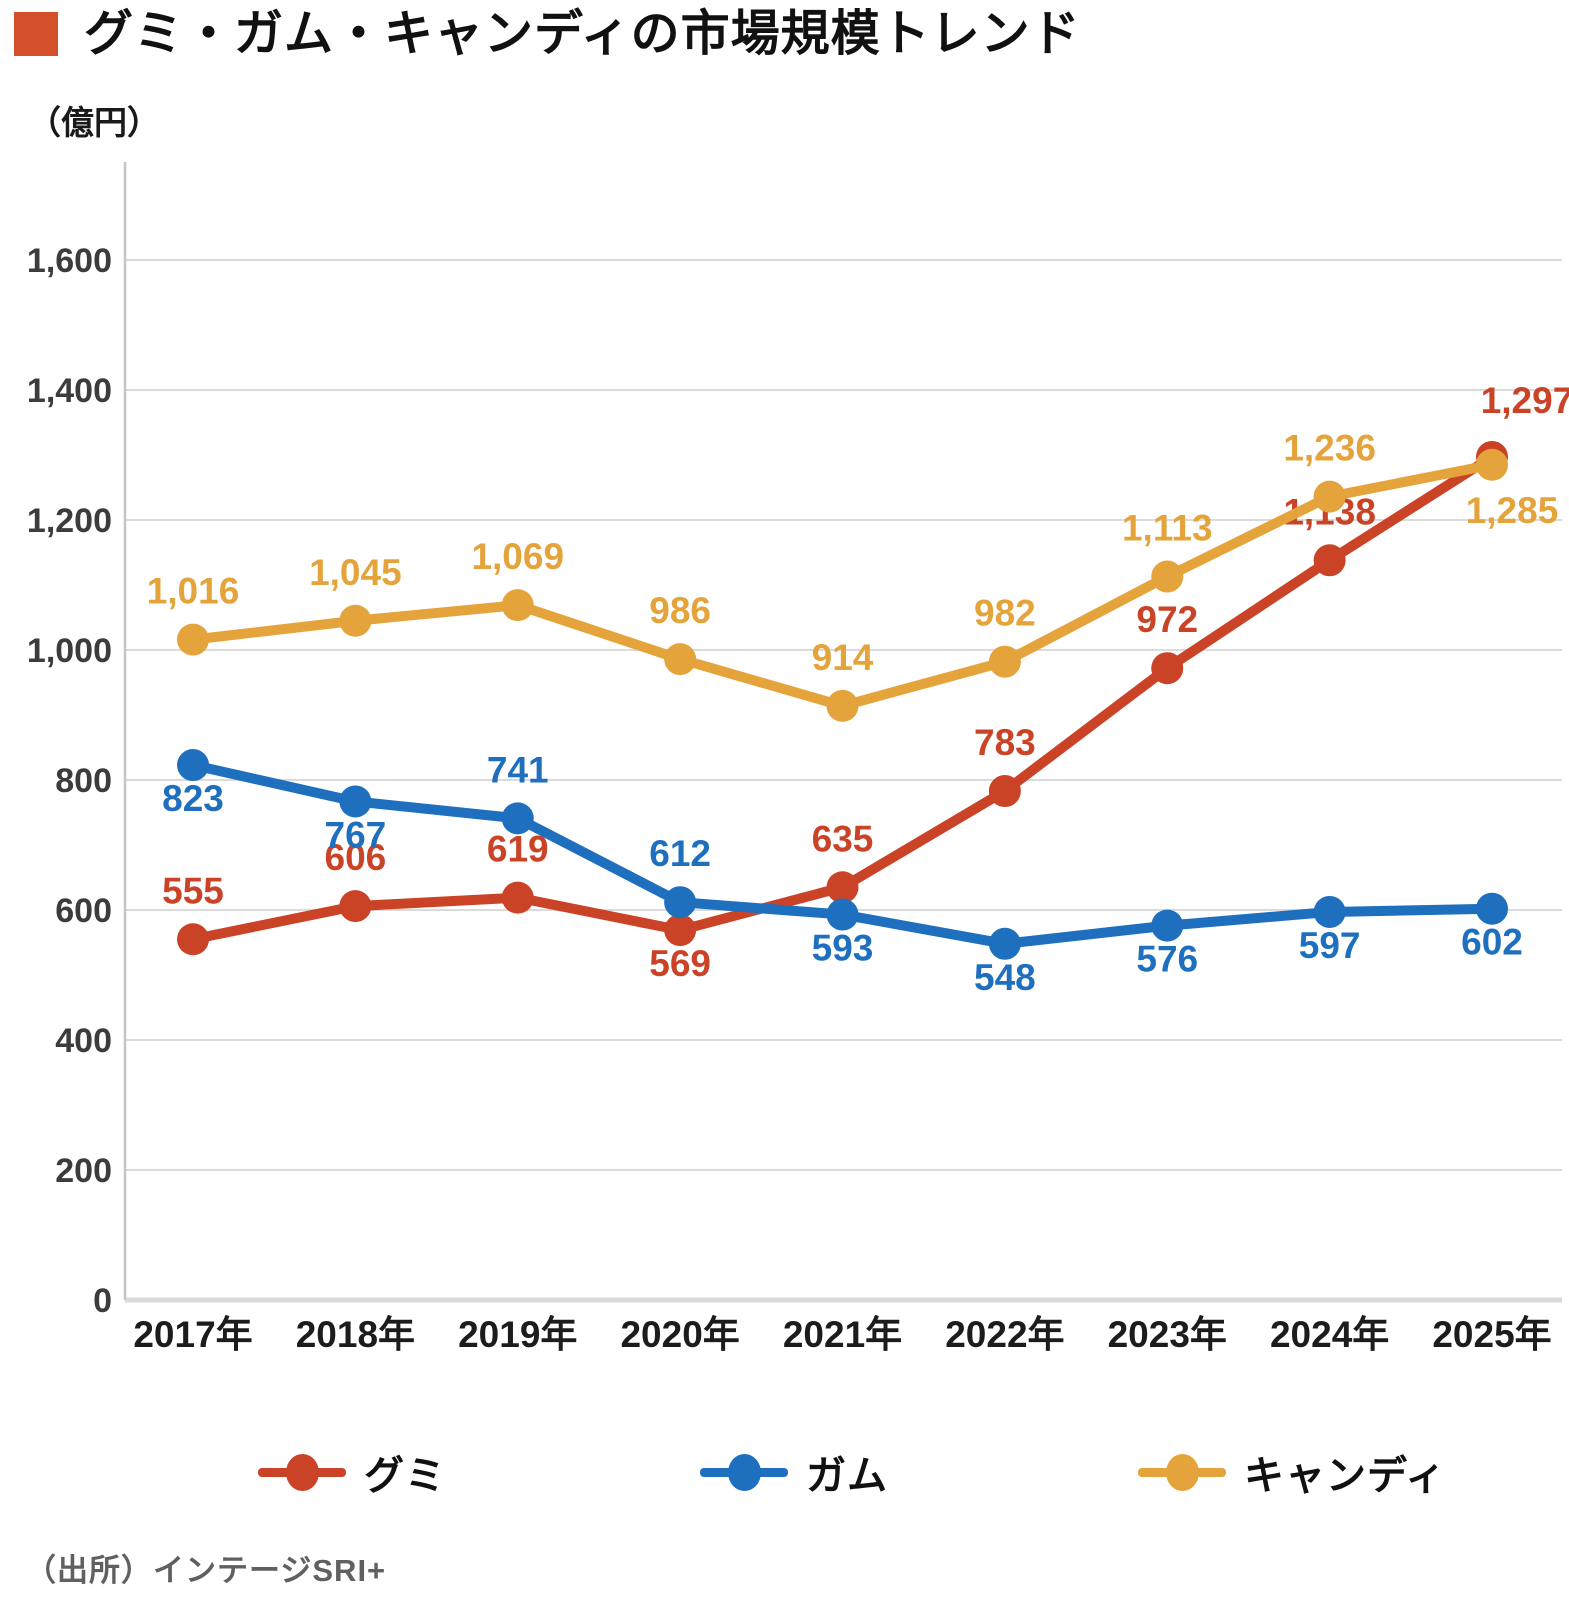  I want to click on y-axis-tick-label: 1,000, so click(69, 651).